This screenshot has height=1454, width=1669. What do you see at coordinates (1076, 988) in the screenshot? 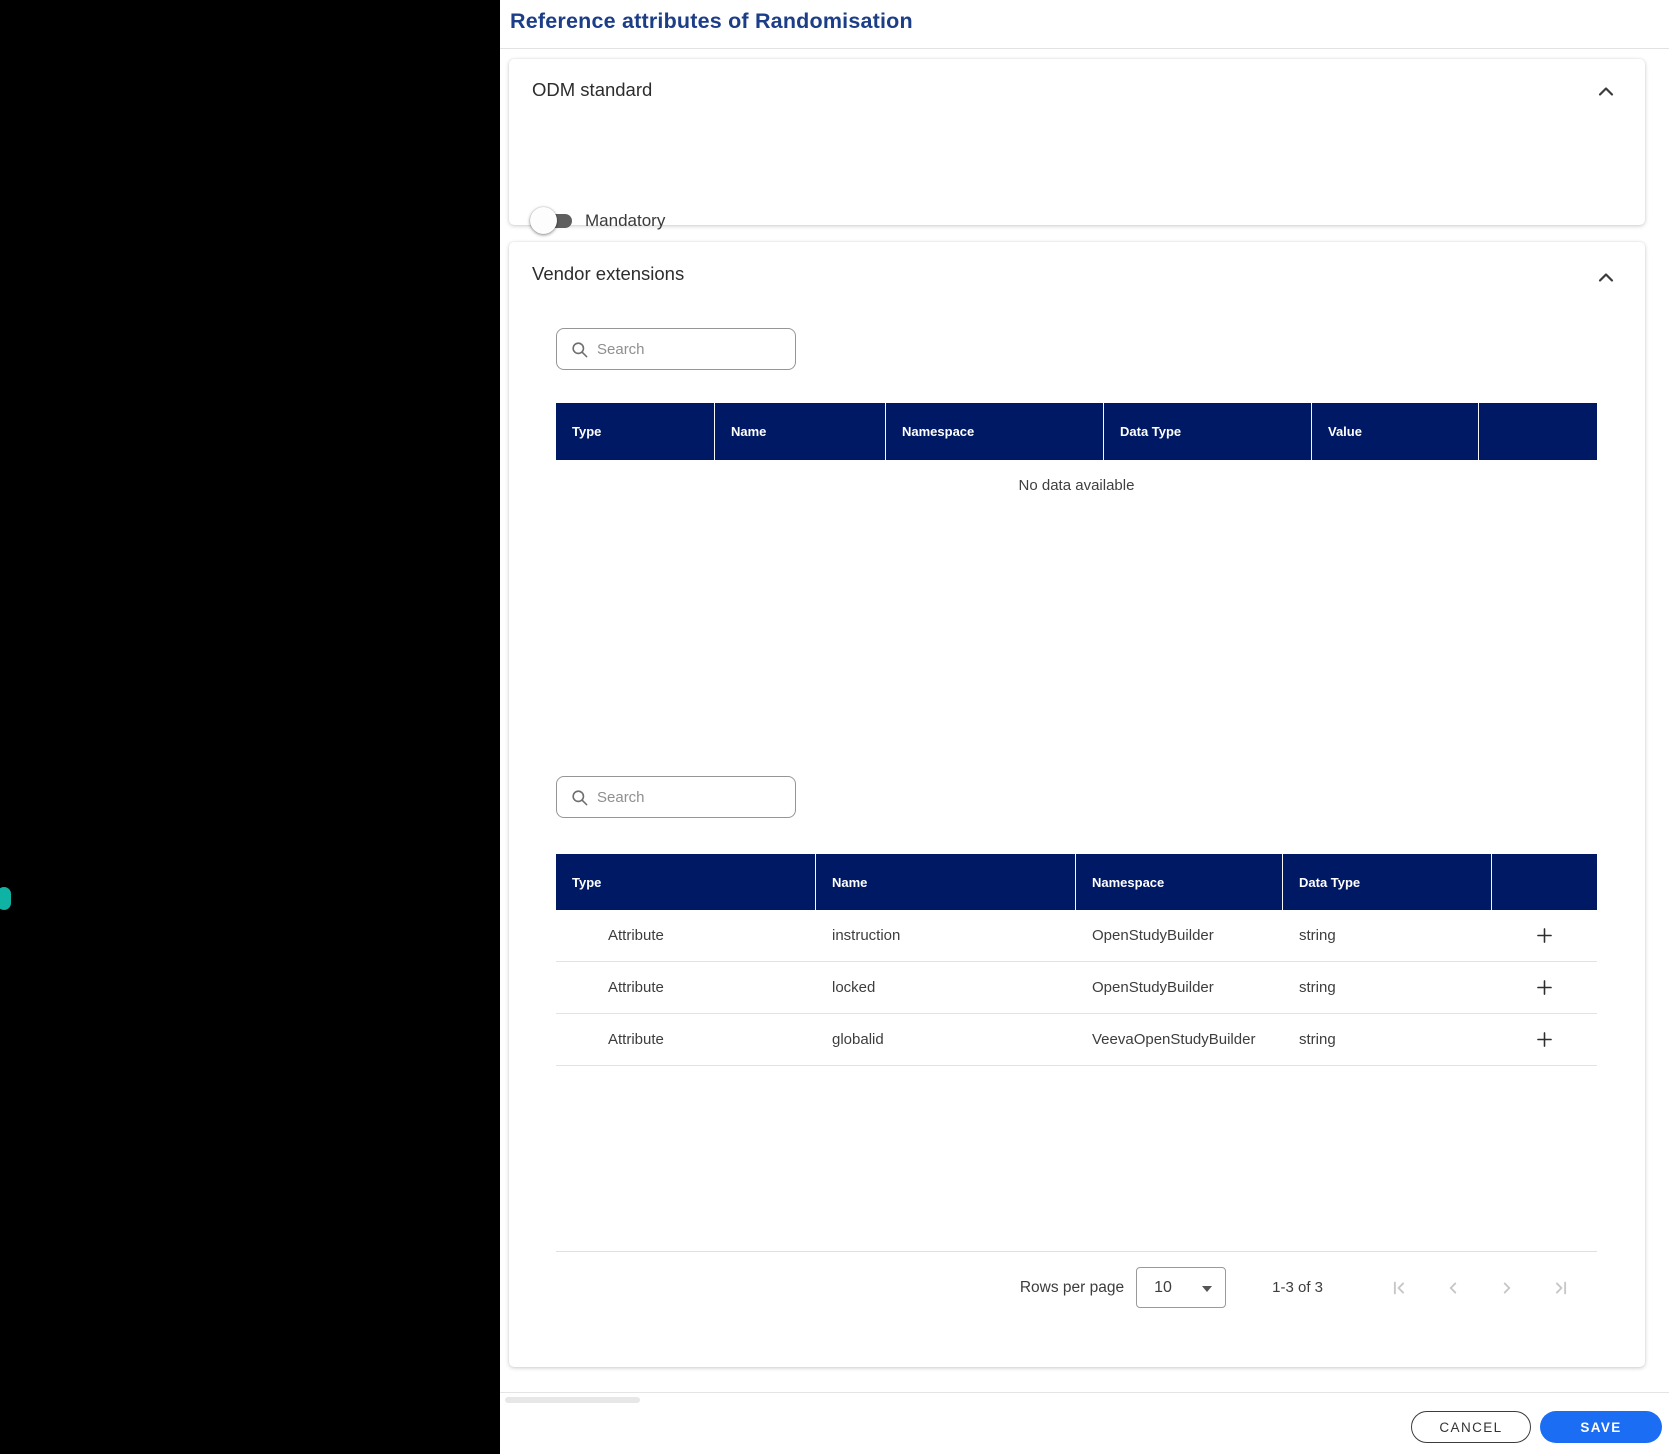
I see `table-row: Attribute locked OpenStudyBuilder string` at bounding box center [1076, 988].